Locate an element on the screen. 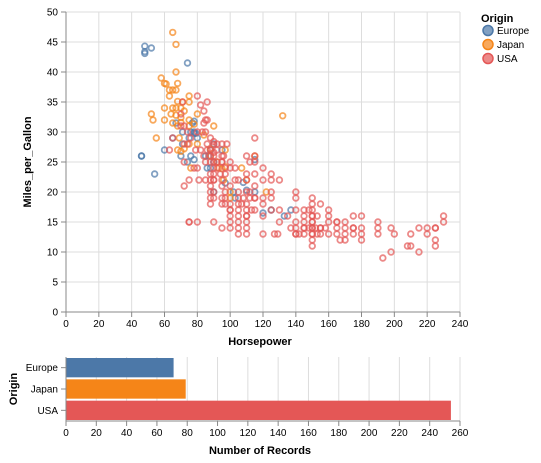 This screenshot has width=541, height=463. bar-x-tick-label: 240 is located at coordinates (429, 433).